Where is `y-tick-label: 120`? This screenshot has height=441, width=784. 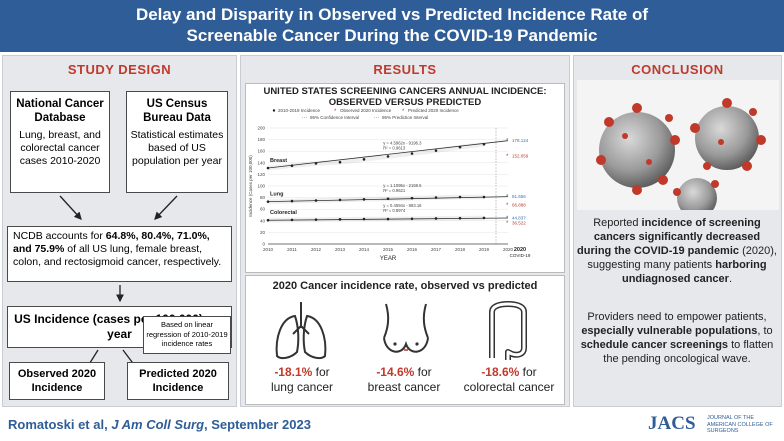
y-tick-label: 120 is located at coordinates (261, 174).